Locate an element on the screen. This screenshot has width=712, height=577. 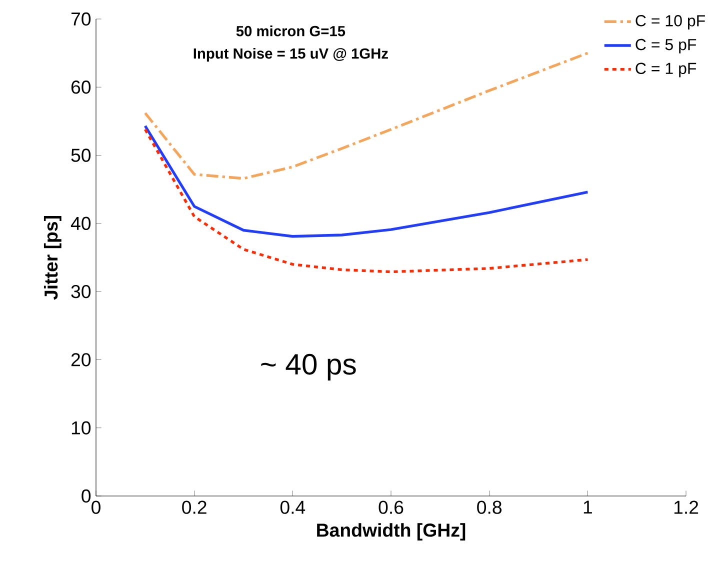
x-tick-label: 0.4 is located at coordinates (293, 507).